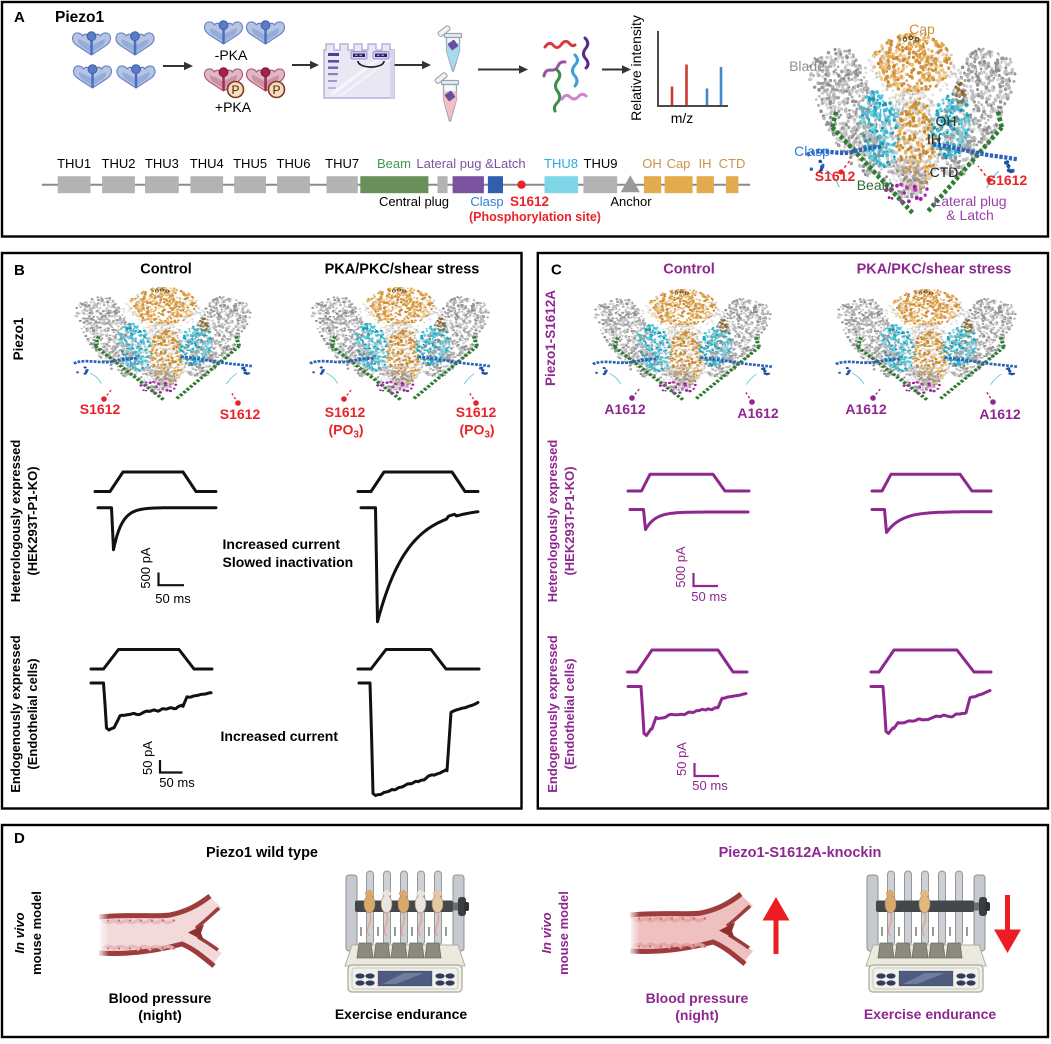  Describe the element at coordinates (288, 562) in the screenshot. I see `svg-text: Slowed inactivation` at that location.